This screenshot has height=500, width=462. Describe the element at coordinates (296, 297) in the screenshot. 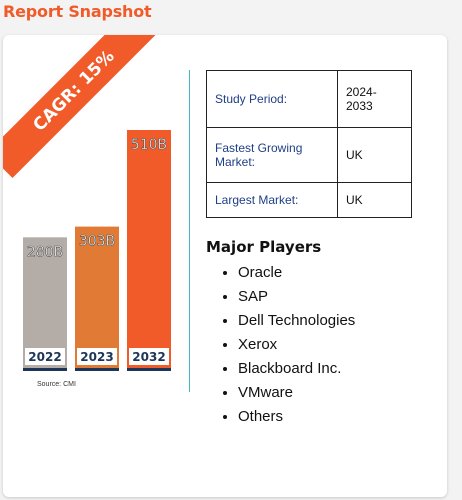

I see `player-item: SAP` at that location.